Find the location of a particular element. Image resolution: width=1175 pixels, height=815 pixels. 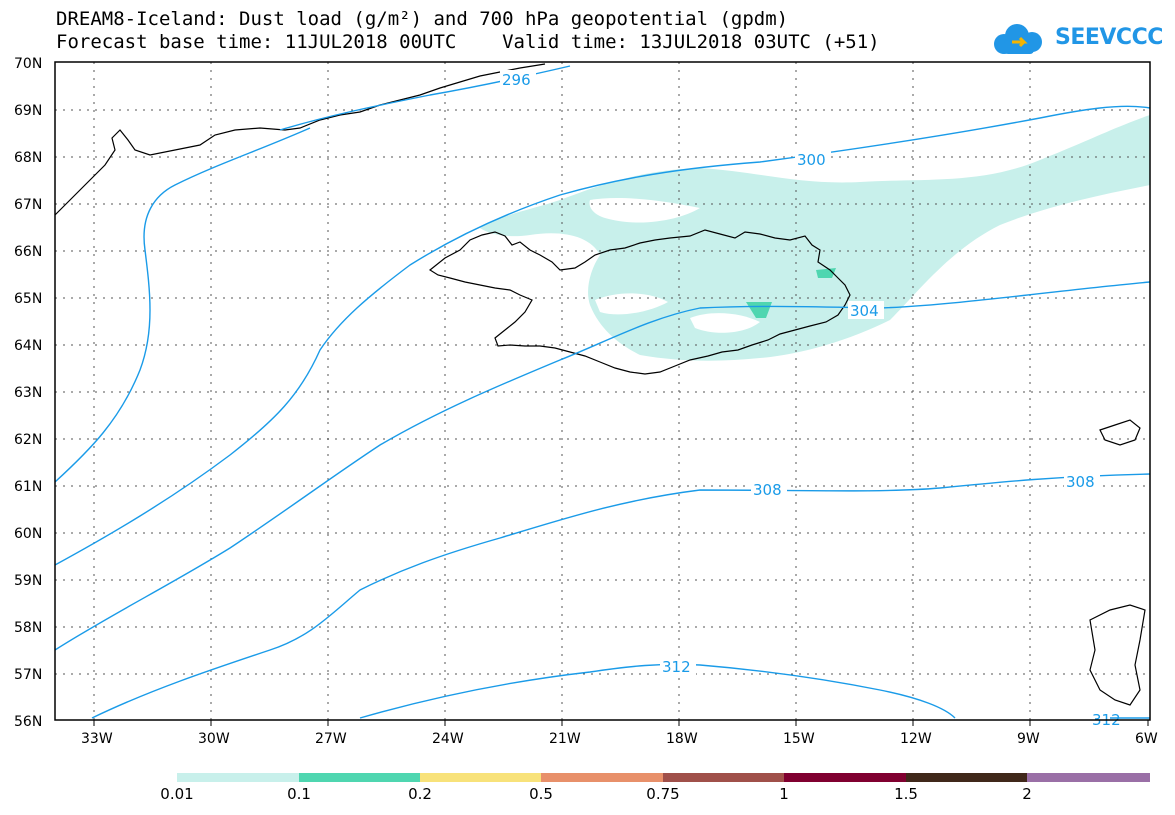

lat-label: 62N is located at coordinates (28, 440).